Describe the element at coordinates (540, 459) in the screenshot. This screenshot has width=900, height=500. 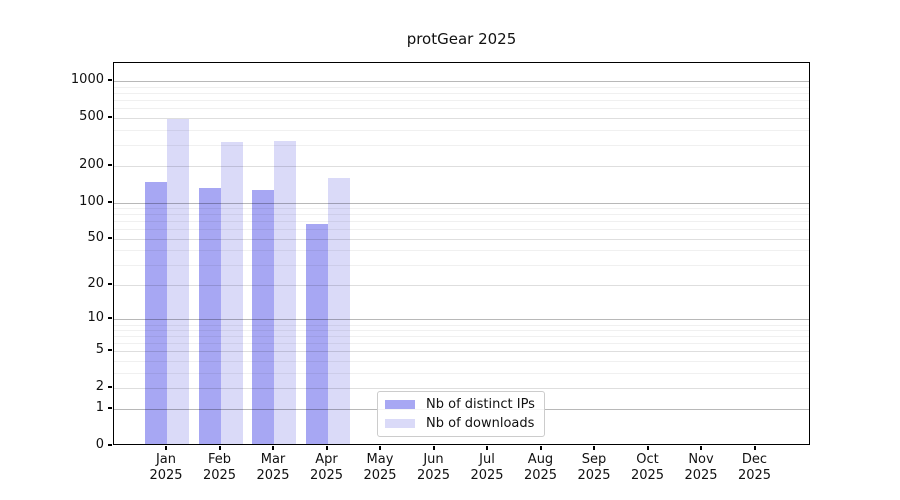
I see `x-tick-month: Aug` at that location.